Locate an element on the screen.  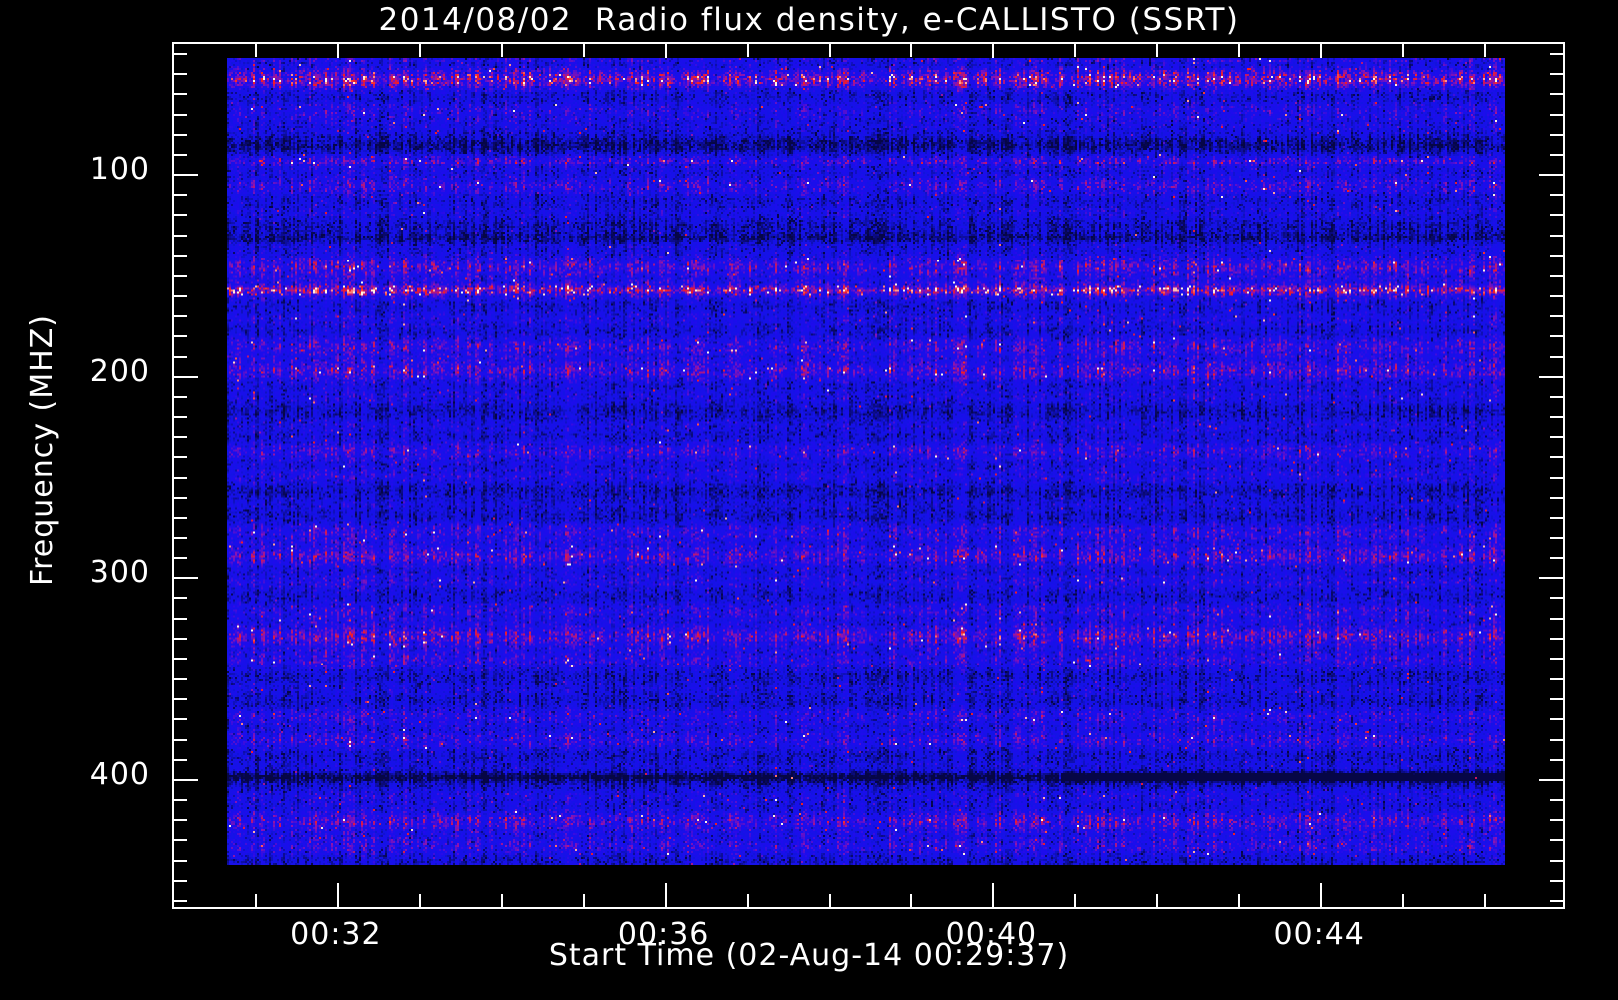
y-tick-label: 200 is located at coordinates (119, 371).